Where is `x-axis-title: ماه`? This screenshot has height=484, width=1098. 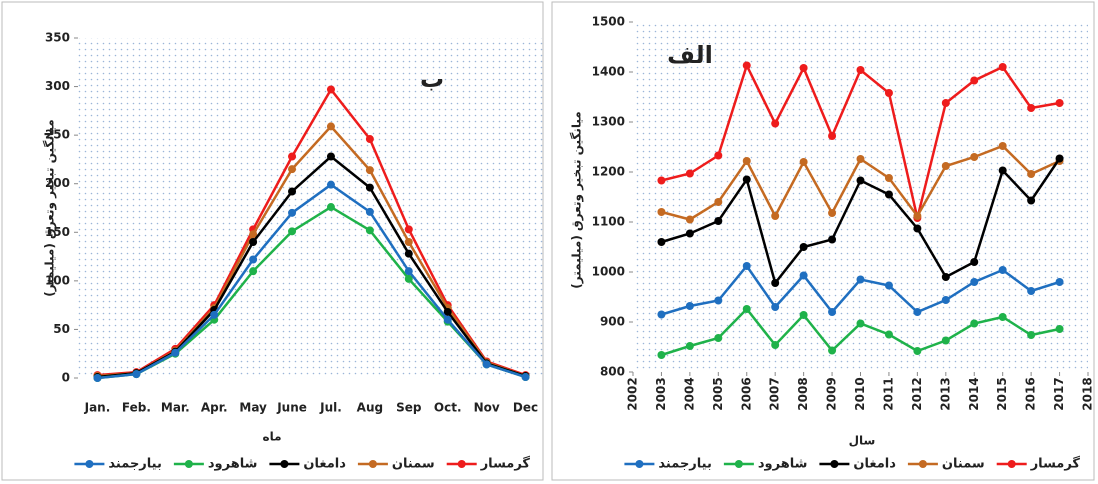 x-axis-title: ماه is located at coordinates (271, 437).